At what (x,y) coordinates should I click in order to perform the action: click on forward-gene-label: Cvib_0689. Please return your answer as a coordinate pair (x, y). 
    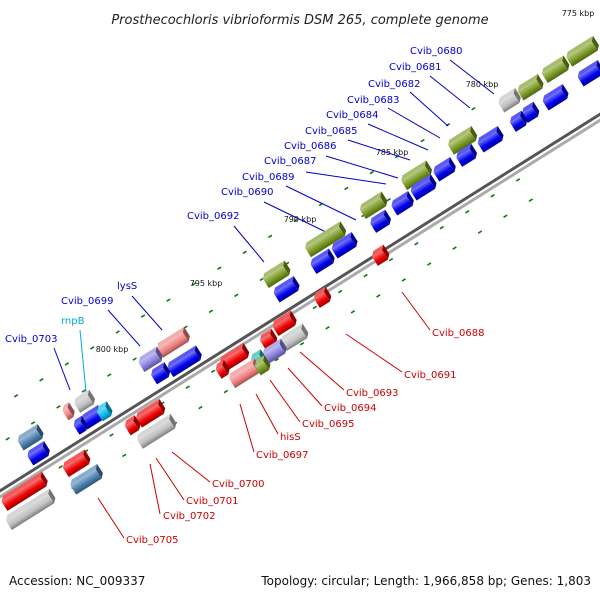
    Looking at the image, I should click on (268, 177).